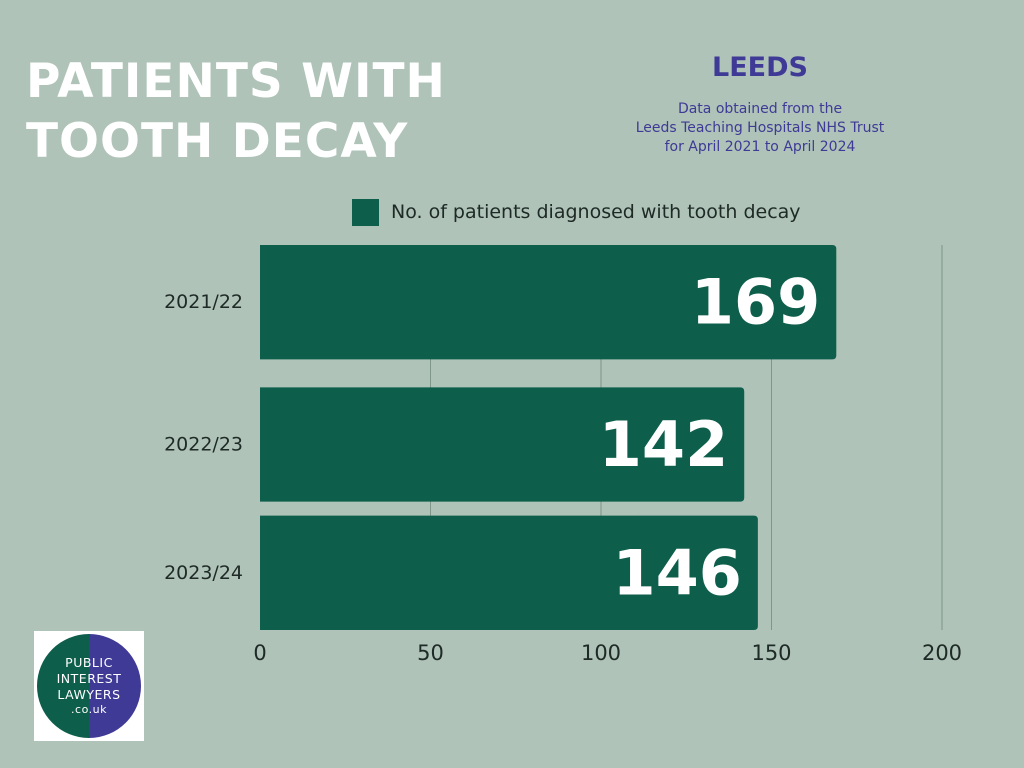 The height and width of the screenshot is (768, 1024). What do you see at coordinates (430, 653) in the screenshot?
I see `x-tick-label-1: 50` at bounding box center [430, 653].